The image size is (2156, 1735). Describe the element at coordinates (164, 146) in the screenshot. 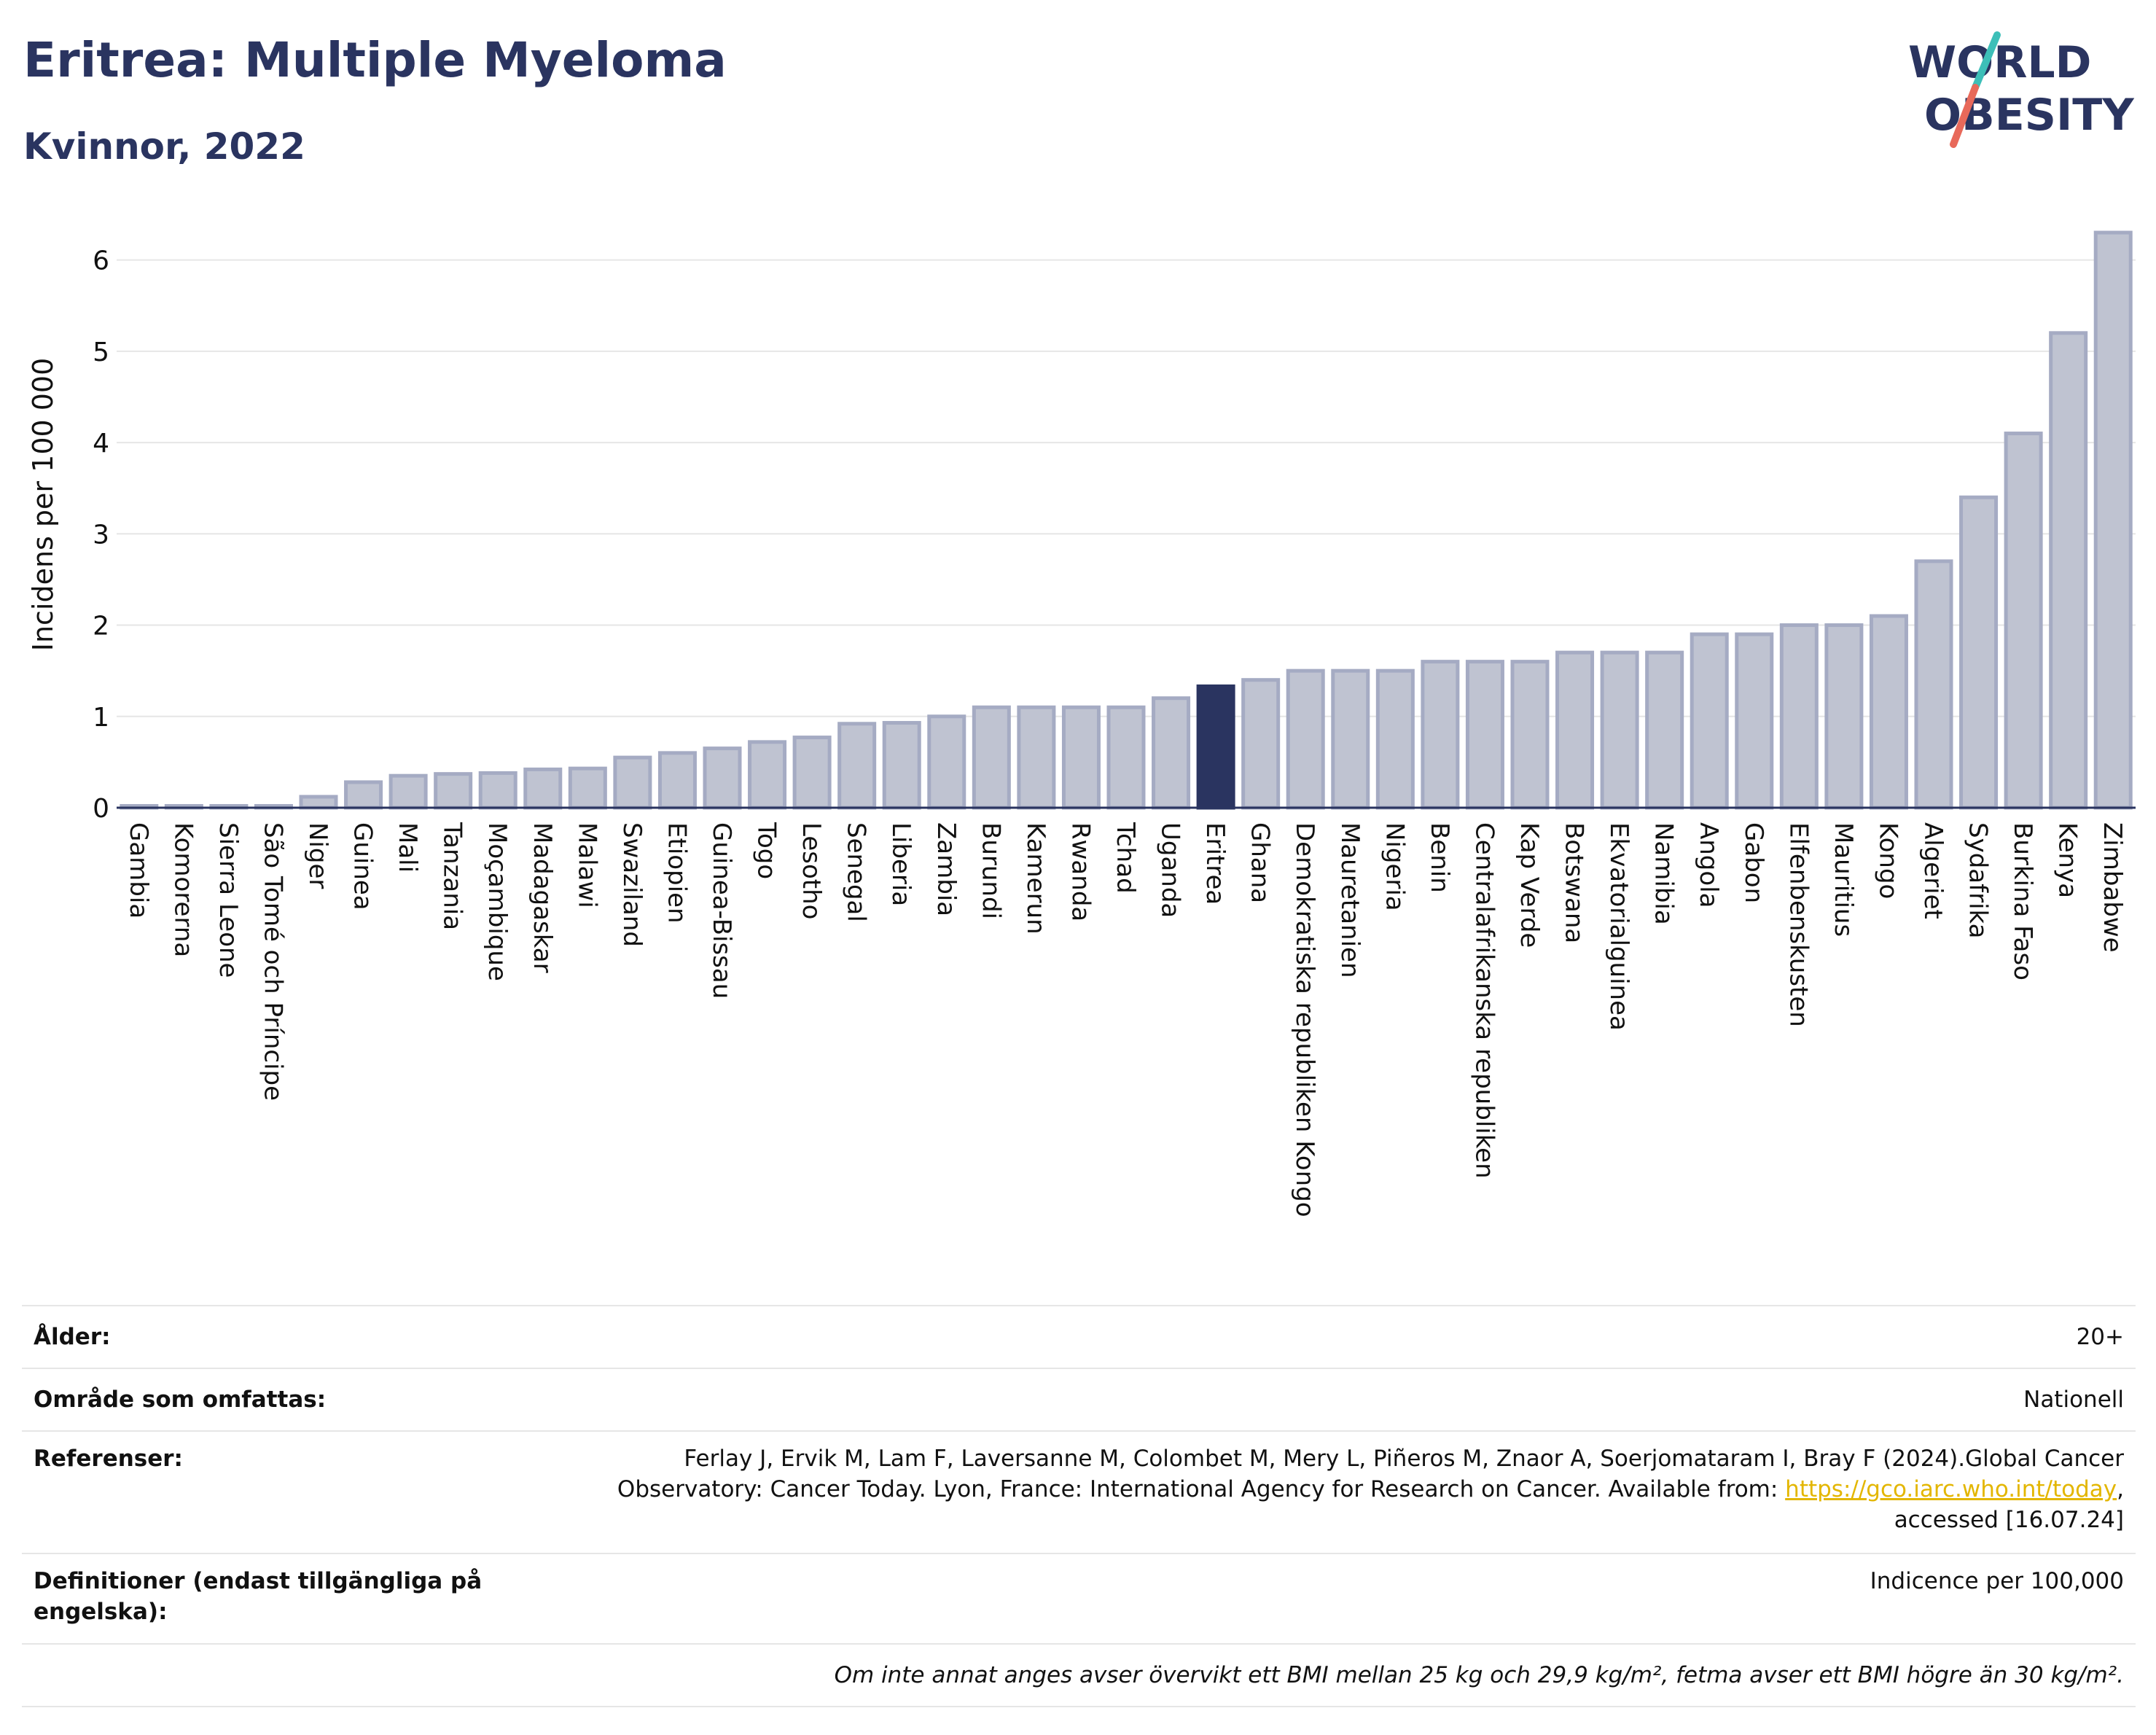

I see `page-subtitle: Kvinnor, 2022` at that location.